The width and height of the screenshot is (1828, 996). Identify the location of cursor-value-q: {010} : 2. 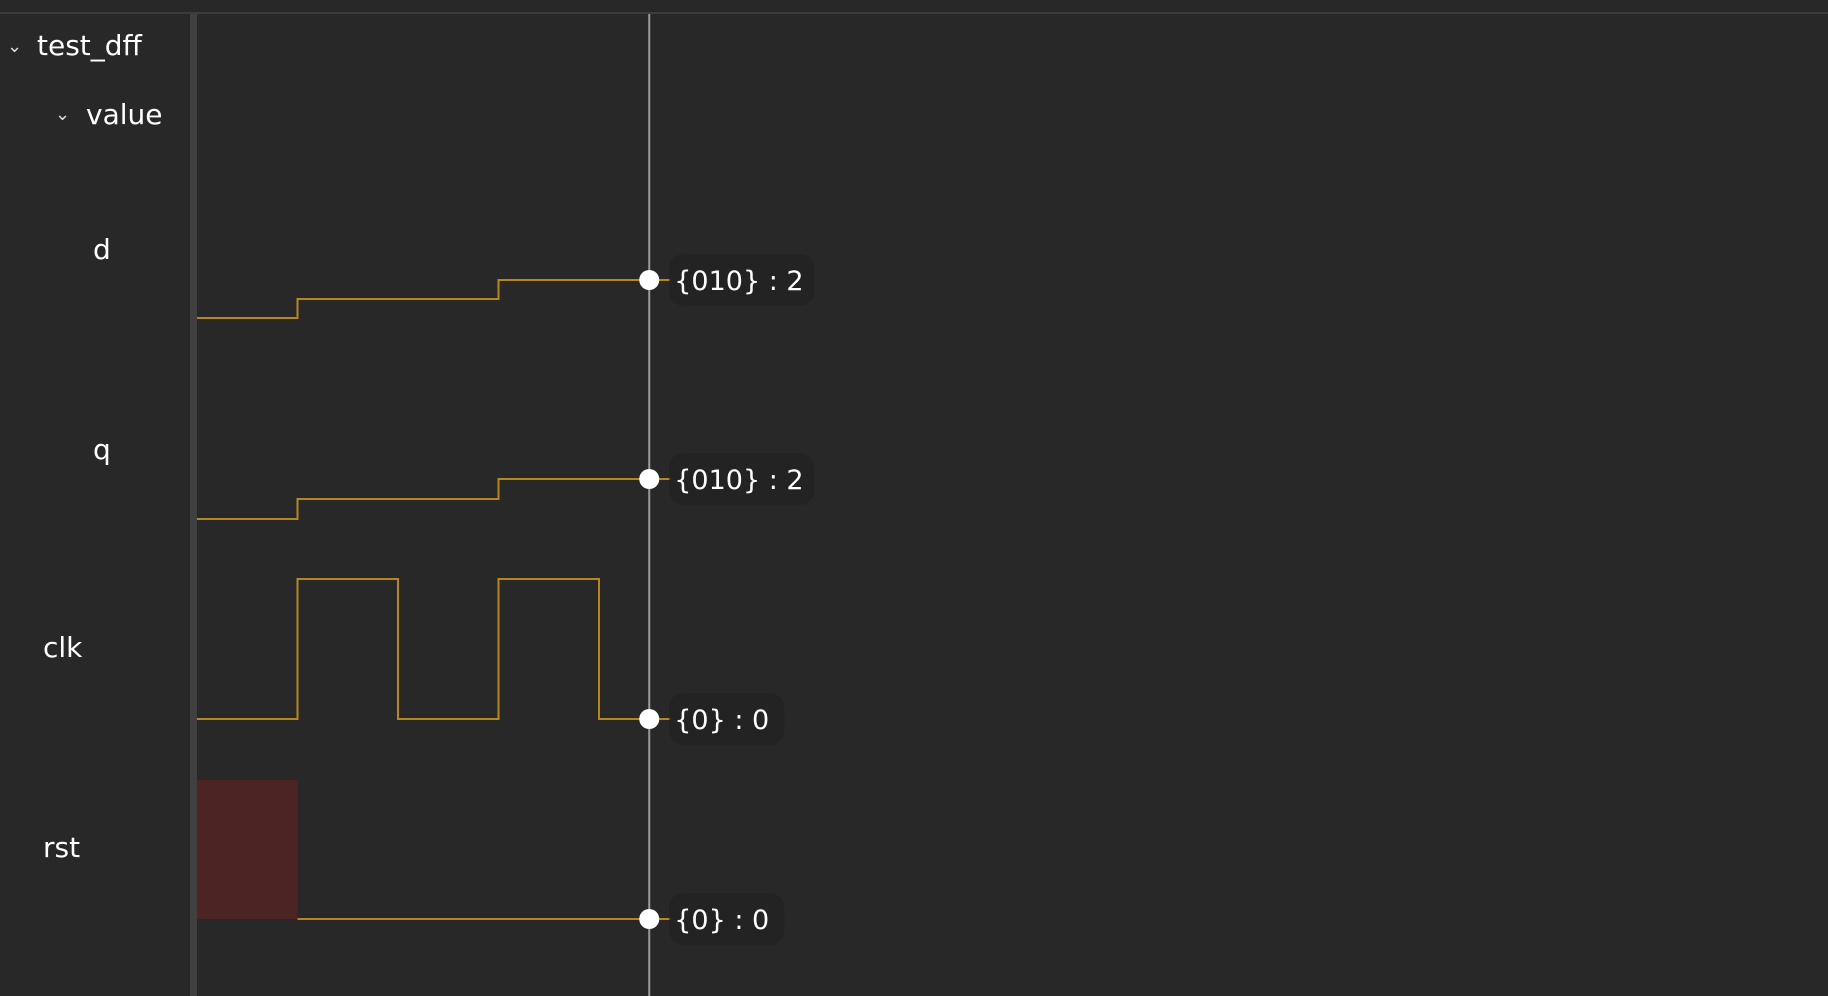
(738, 480).